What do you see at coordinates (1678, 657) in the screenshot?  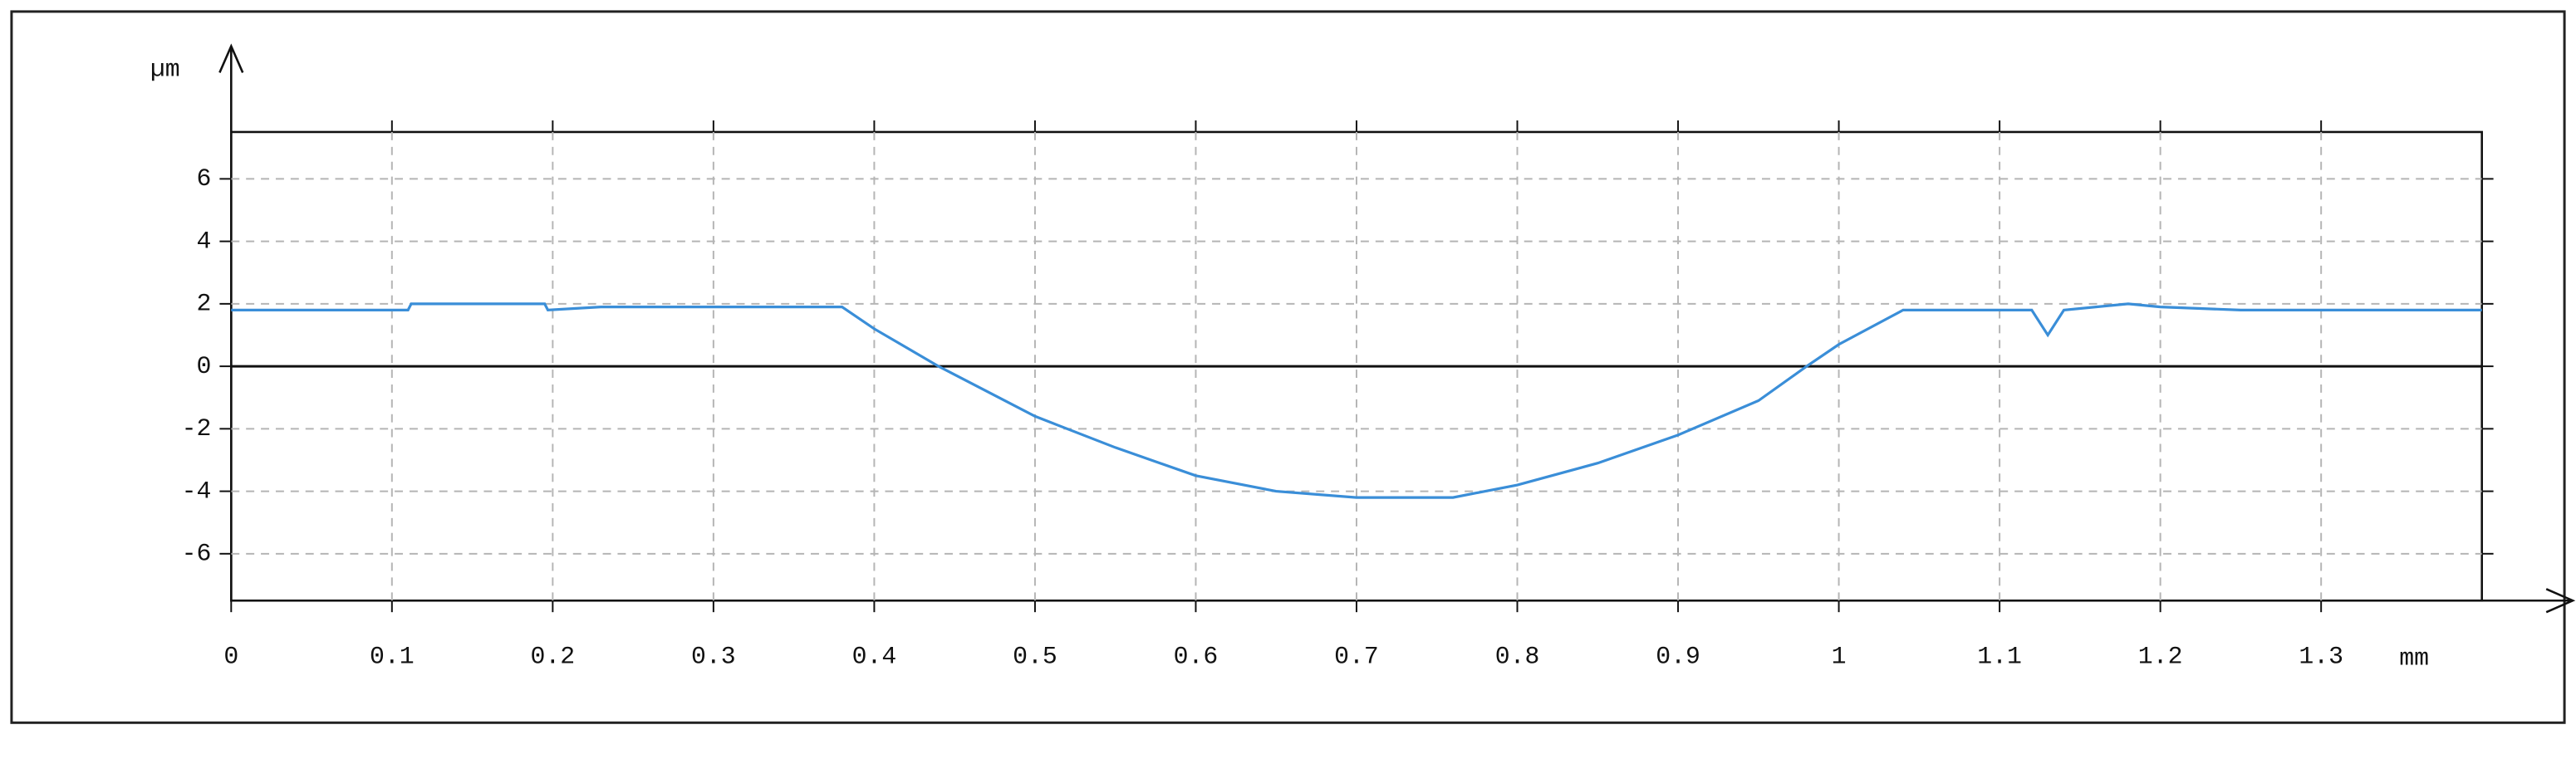 I see `x-tick-label: 0.9` at bounding box center [1678, 657].